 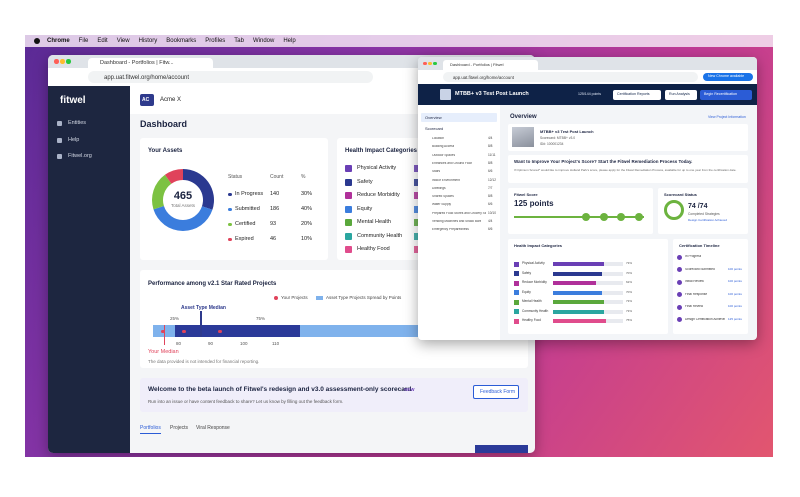 What do you see at coordinates (381, 151) in the screenshot?
I see `card-title: Health Impact Categories` at bounding box center [381, 151].